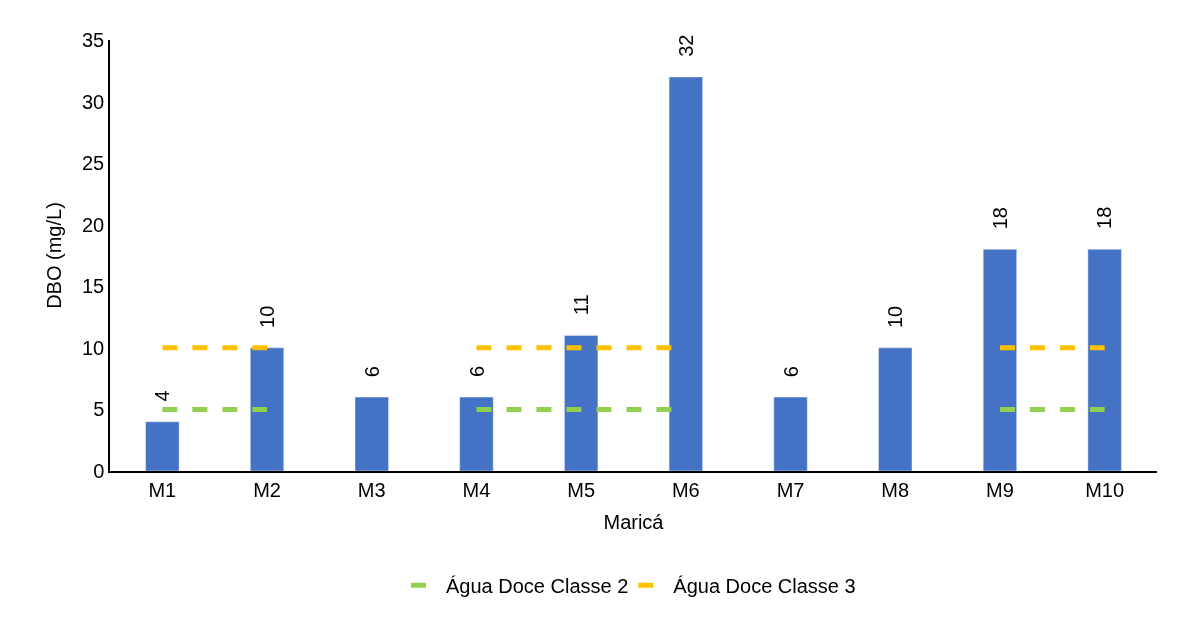  Describe the element at coordinates (54, 255) in the screenshot. I see `y-axis-title: DBO (mg/L)` at that location.